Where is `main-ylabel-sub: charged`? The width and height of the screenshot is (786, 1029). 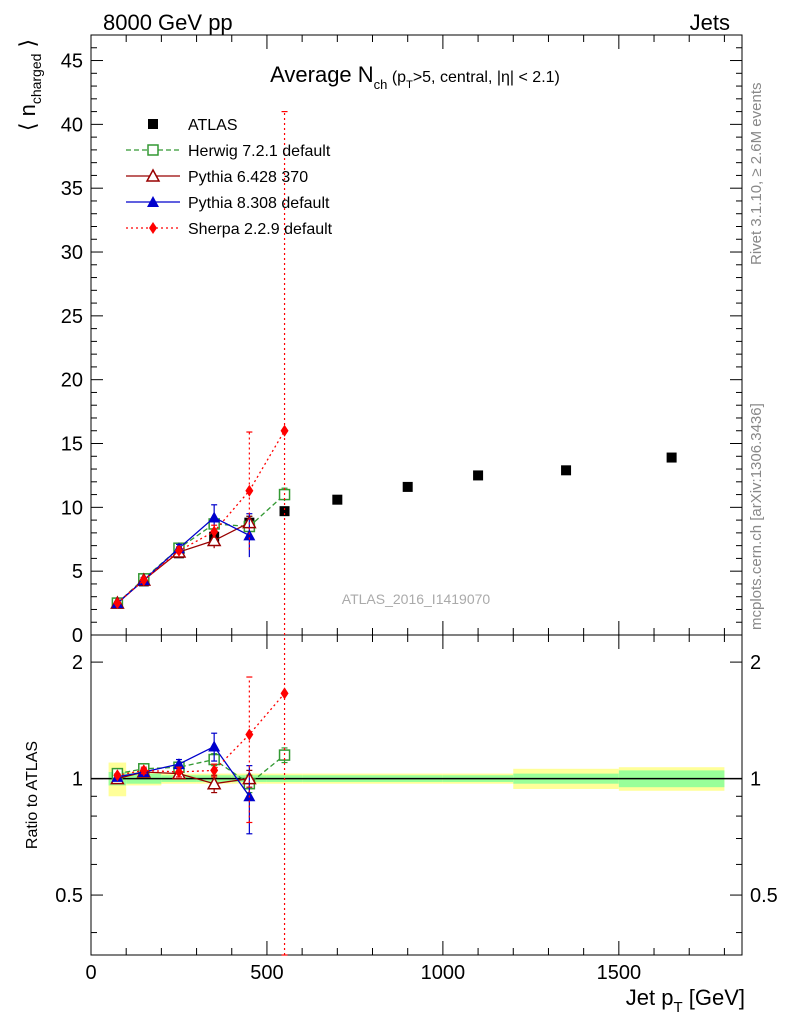
main-ylabel-sub: charged is located at coordinates (36, 79).